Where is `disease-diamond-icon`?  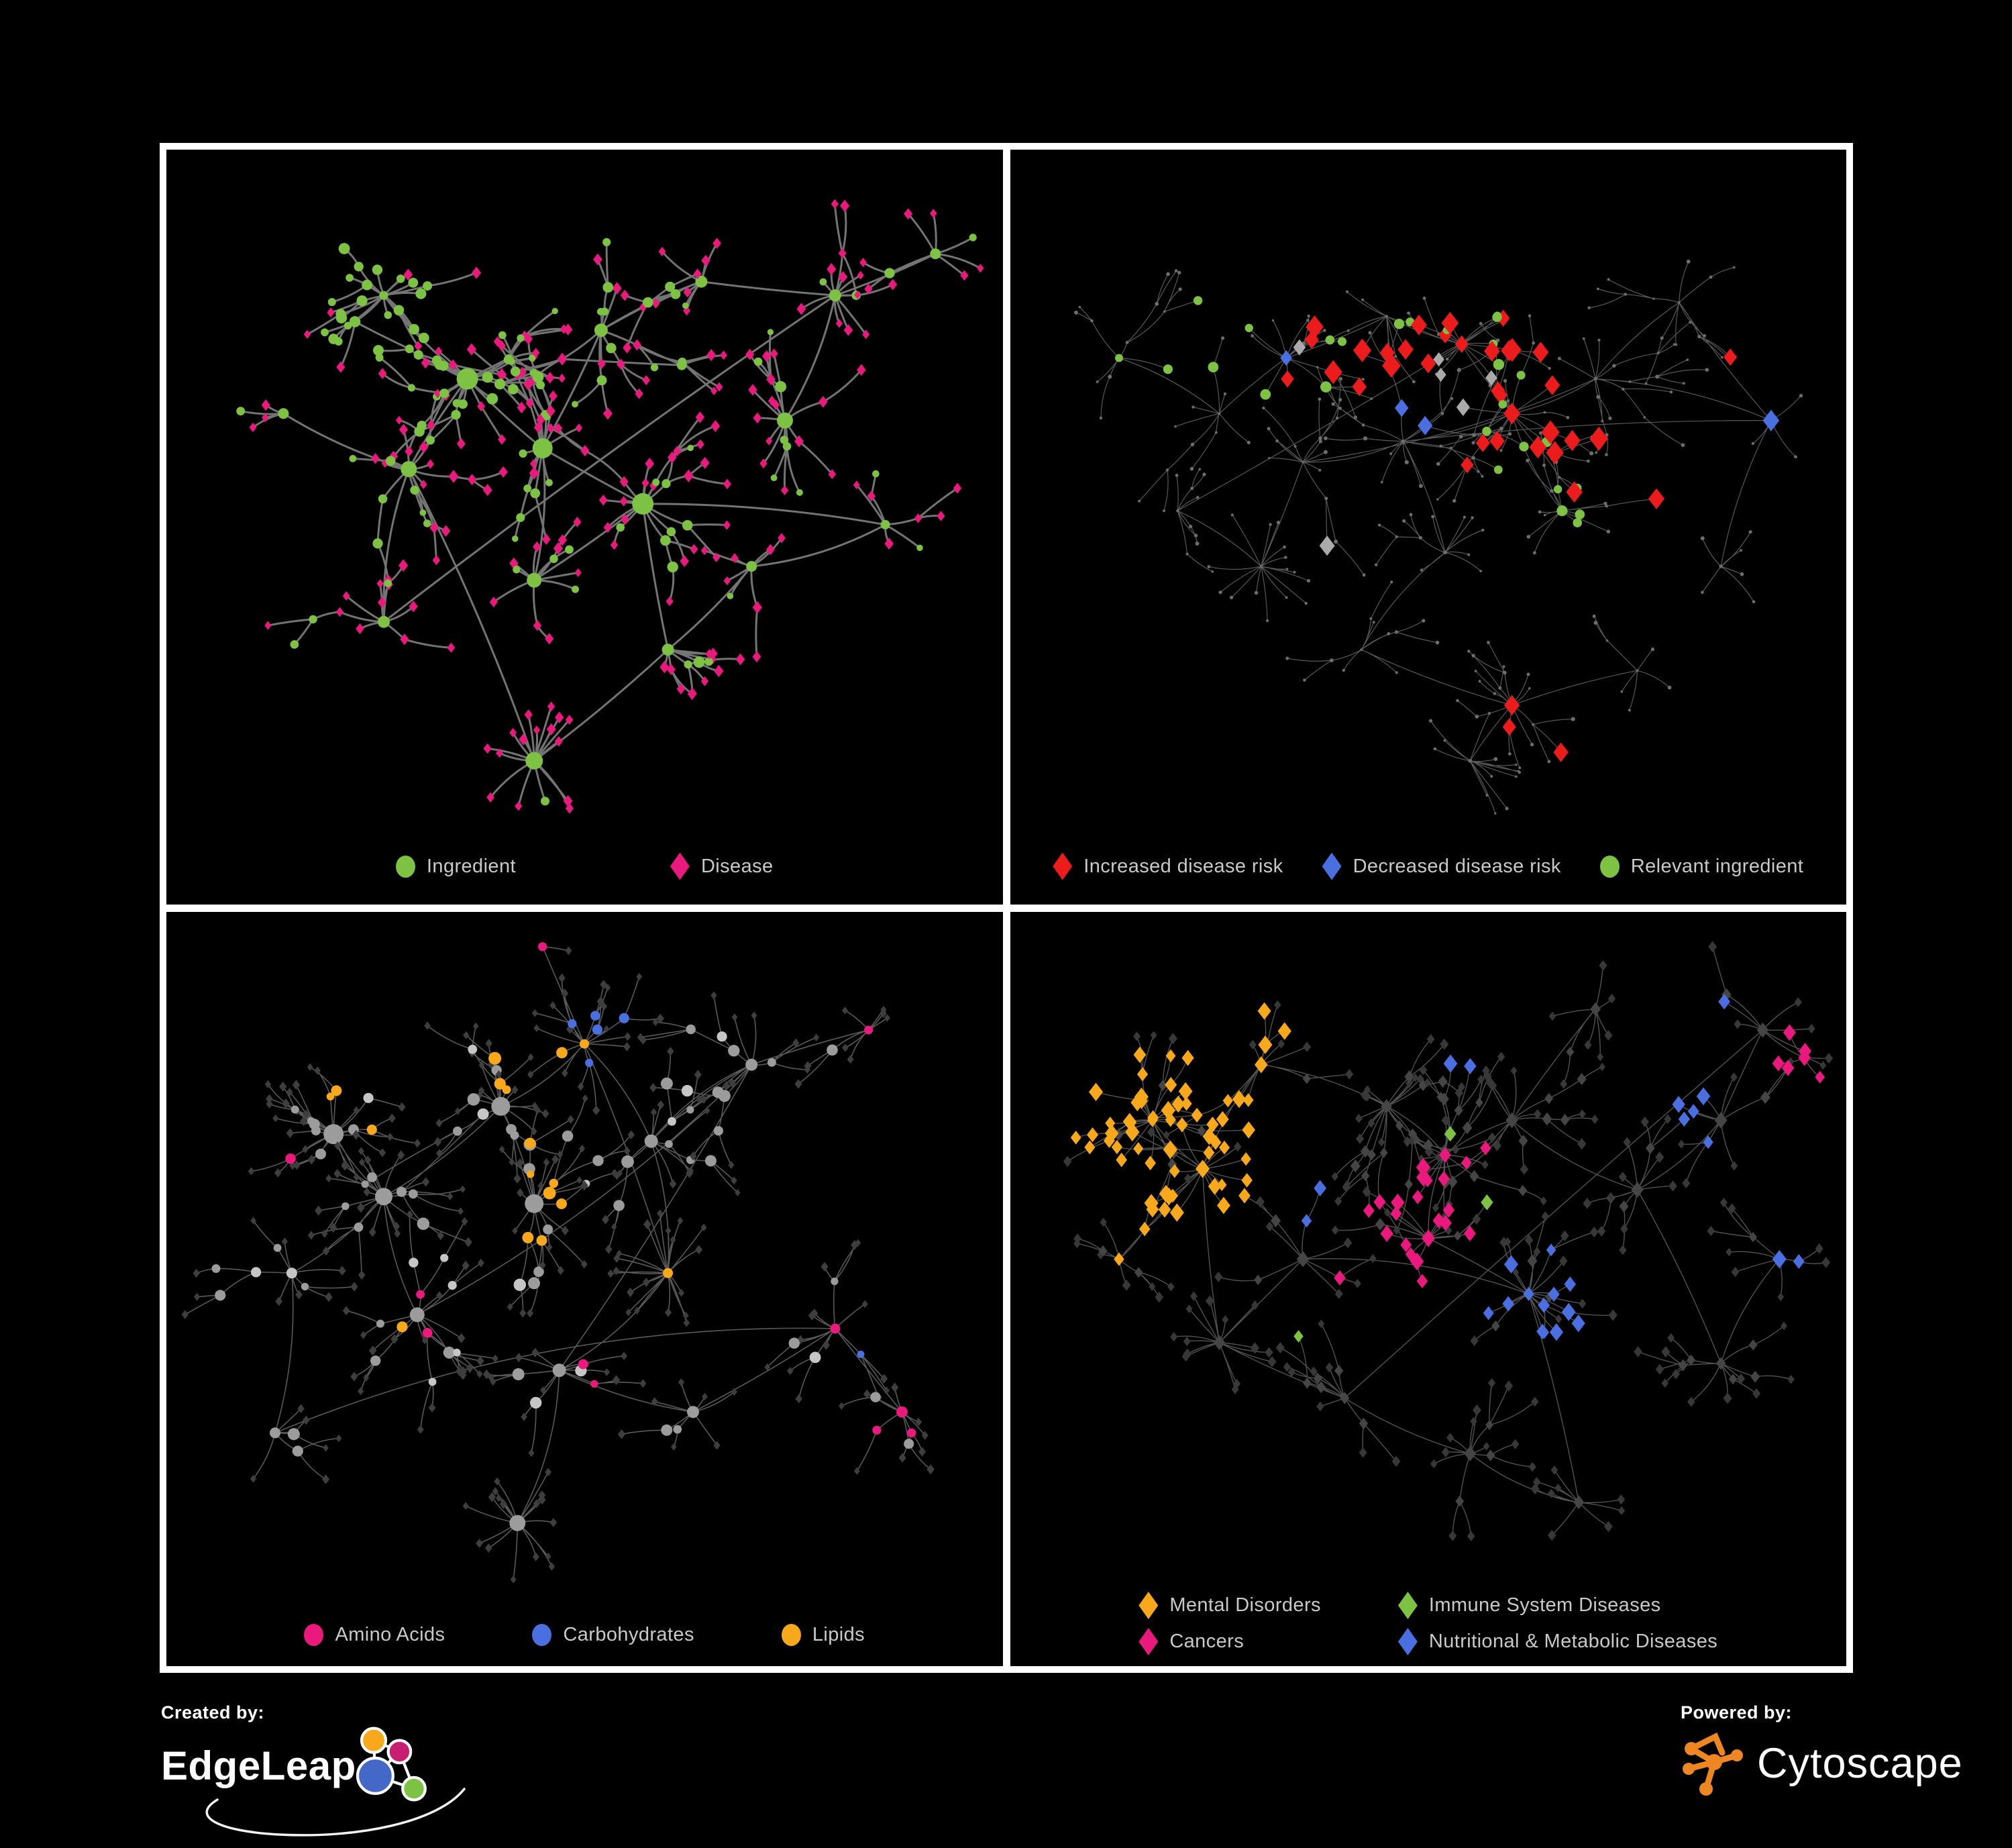
disease-diamond-icon is located at coordinates (680, 866).